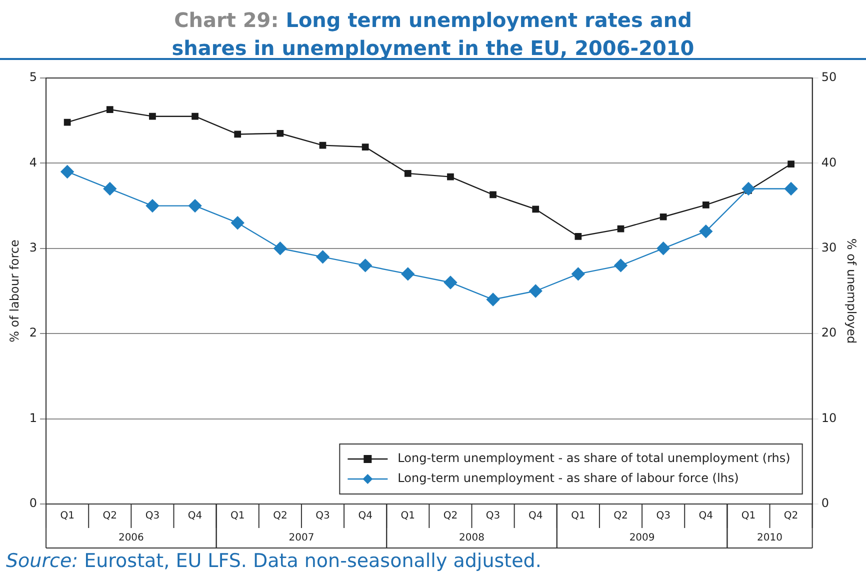  Describe the element at coordinates (829, 417) in the screenshot. I see `y2-tick-label: 10` at that location.